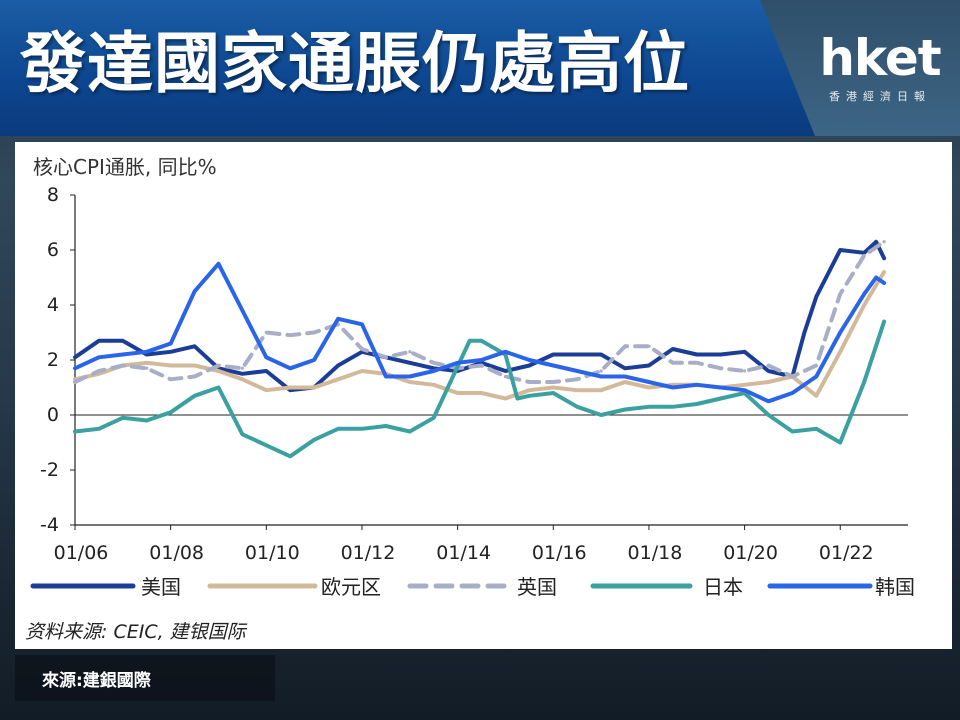  Describe the element at coordinates (368, 553) in the screenshot. I see `x-tick-label: 01/12` at that location.